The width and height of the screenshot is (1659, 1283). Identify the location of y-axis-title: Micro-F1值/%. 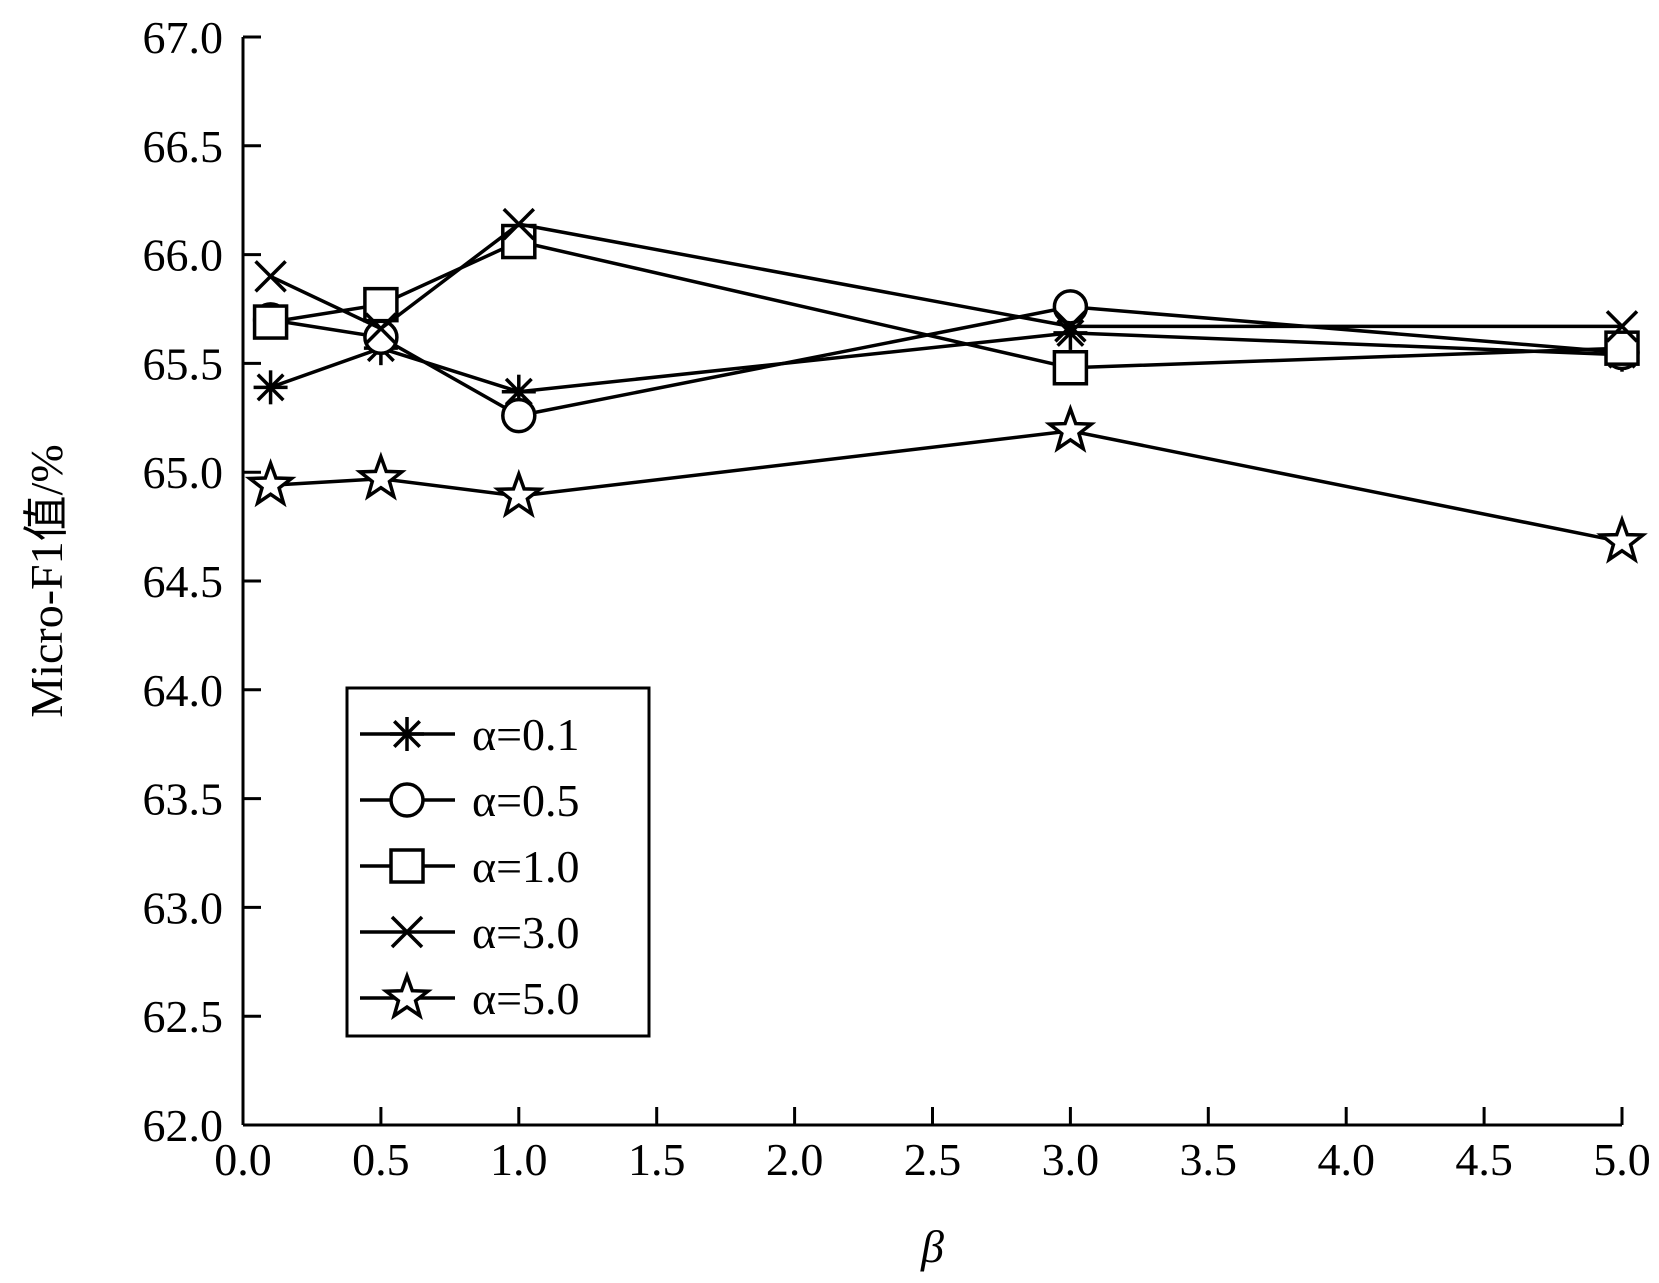
(46, 580).